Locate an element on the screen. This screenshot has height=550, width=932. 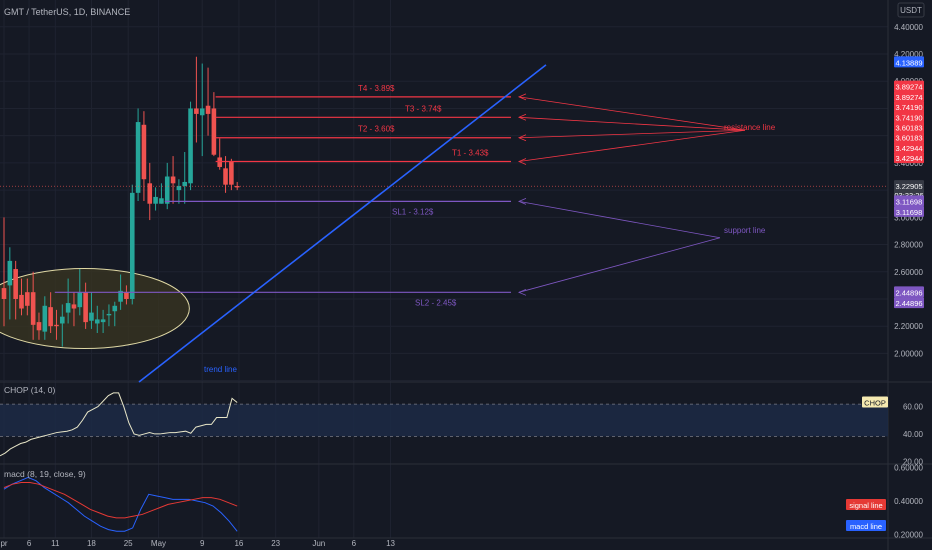
price-tick-label: 3.40000 is located at coordinates (908, 163).